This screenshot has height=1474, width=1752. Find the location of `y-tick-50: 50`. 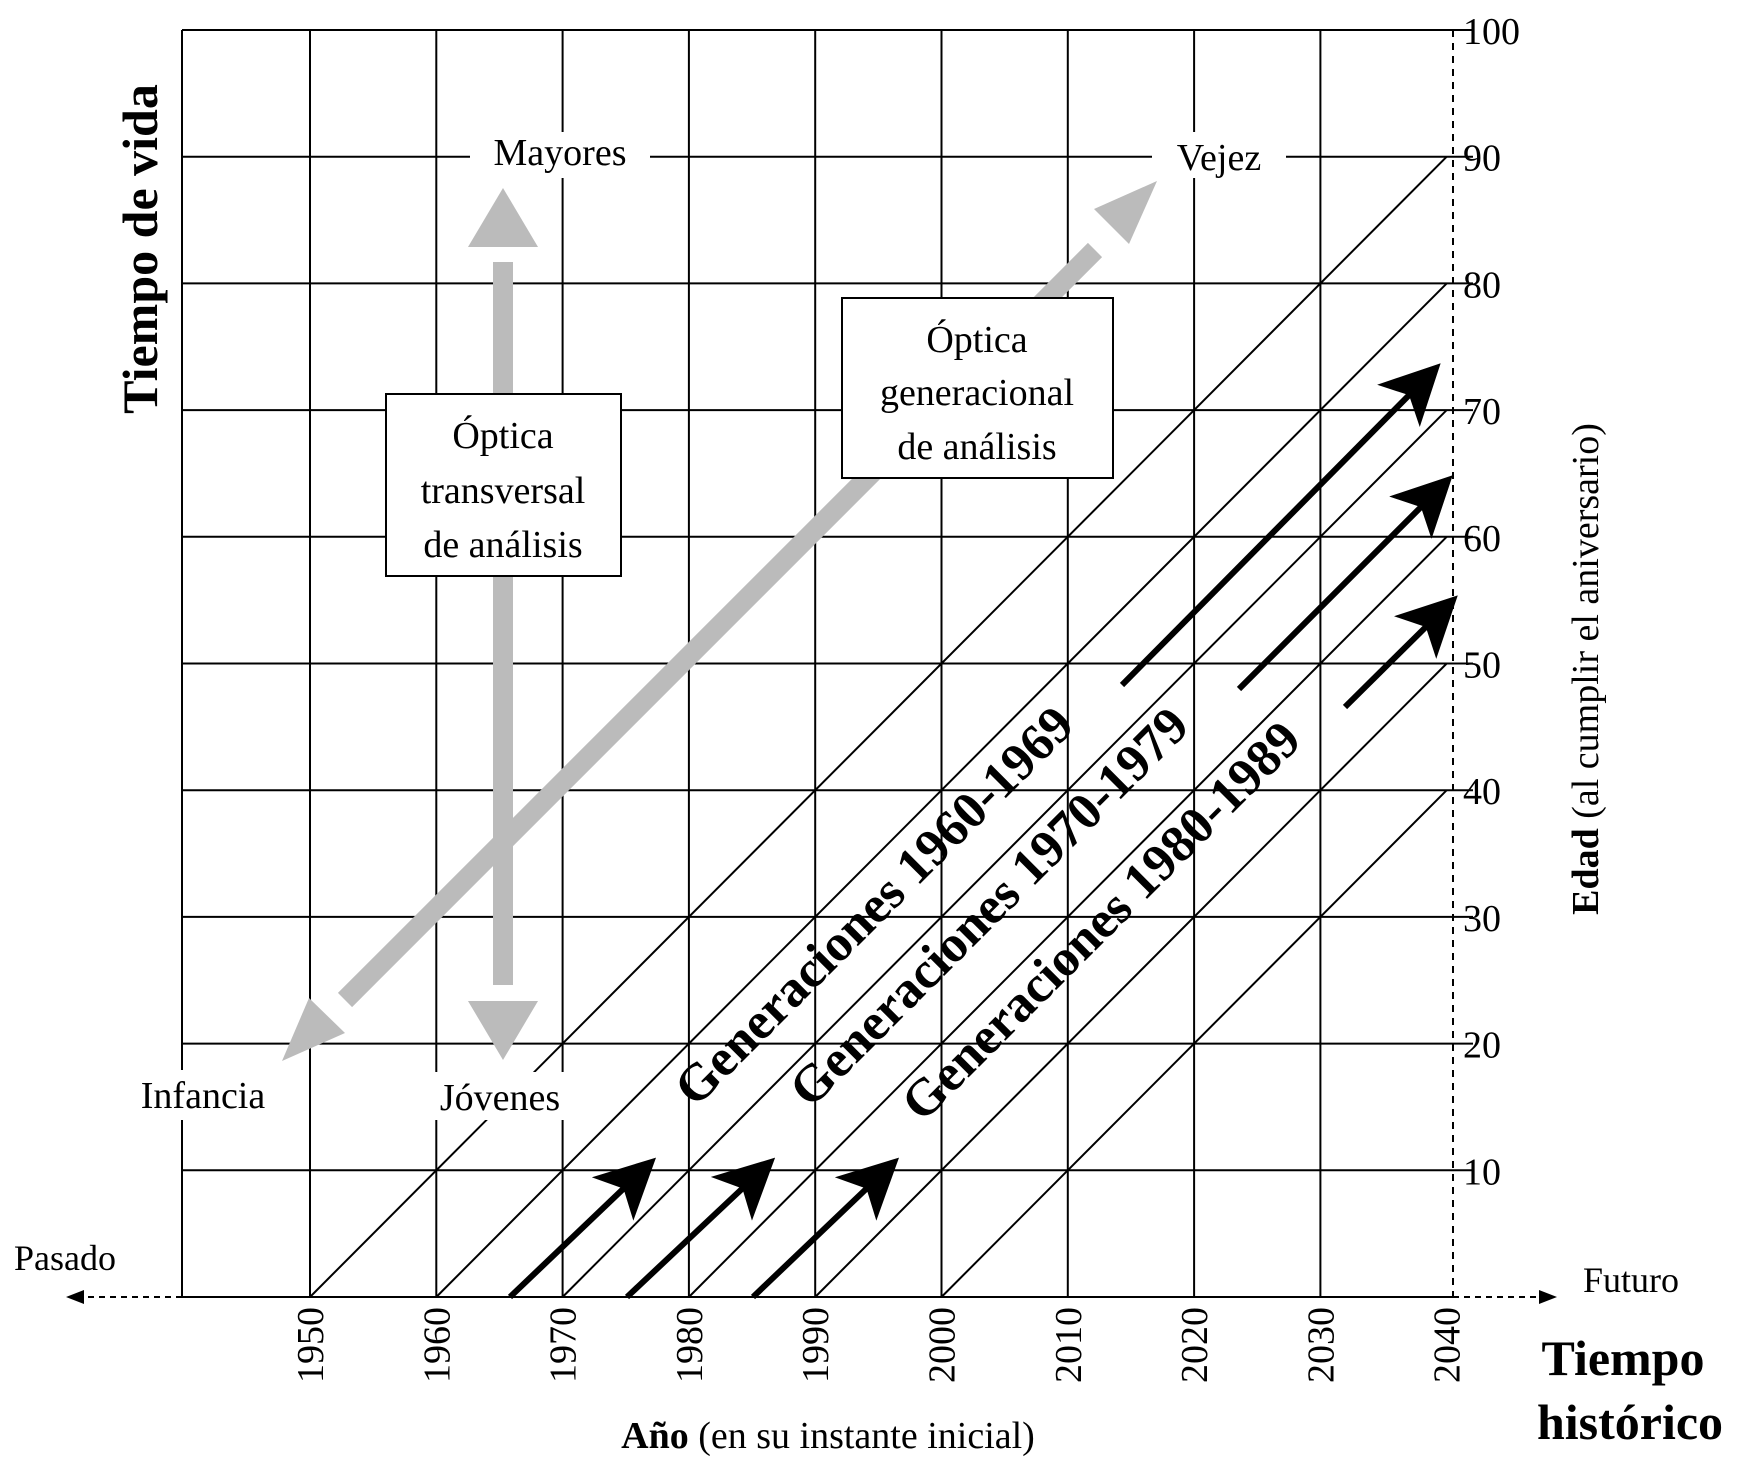

y-tick-50: 50 is located at coordinates (1482, 666).